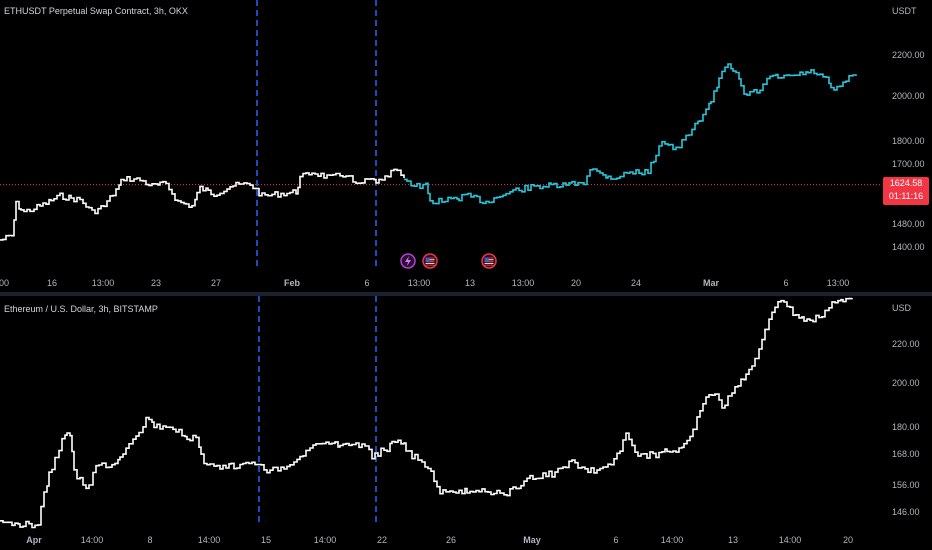 The height and width of the screenshot is (550, 932). I want to click on top-x-tick-4: 27, so click(216, 283).